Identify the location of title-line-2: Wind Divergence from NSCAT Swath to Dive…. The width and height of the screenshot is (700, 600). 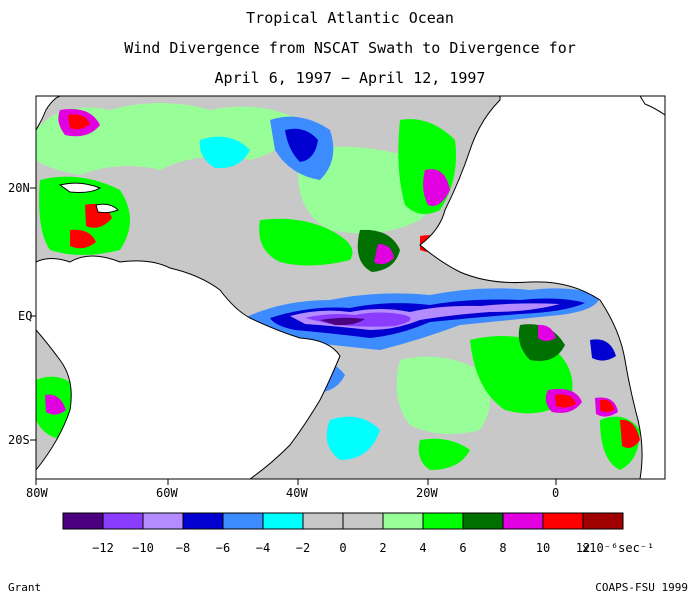
(350, 48).